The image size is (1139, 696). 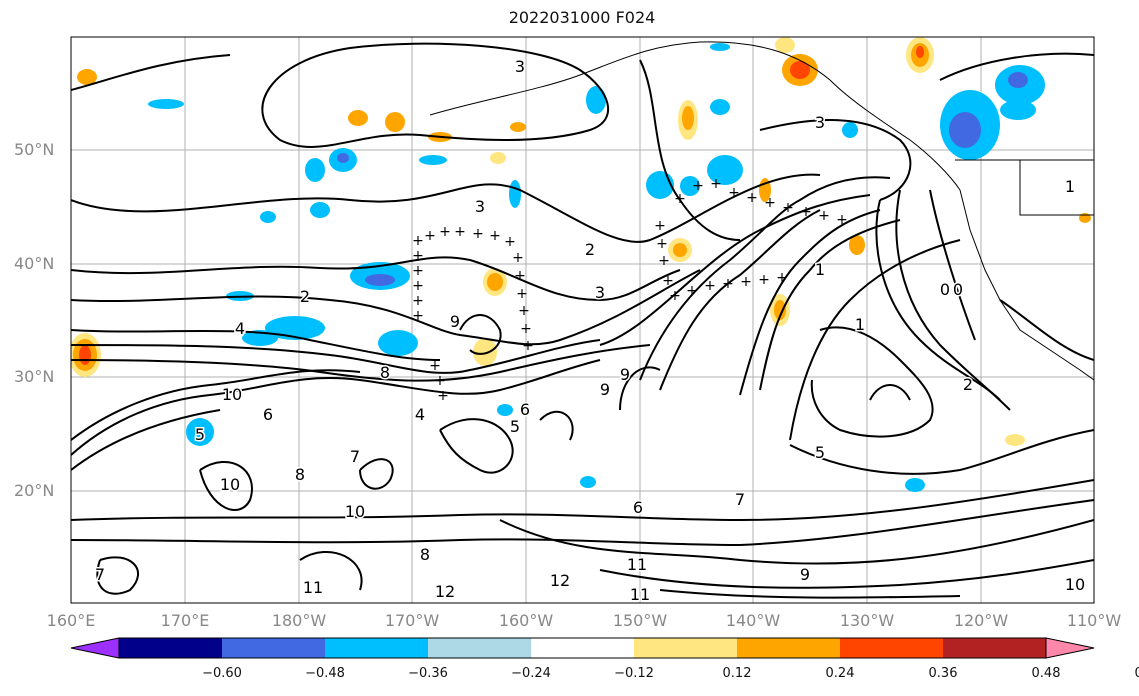 I want to click on lon-label: 160°E, so click(x=71, y=620).